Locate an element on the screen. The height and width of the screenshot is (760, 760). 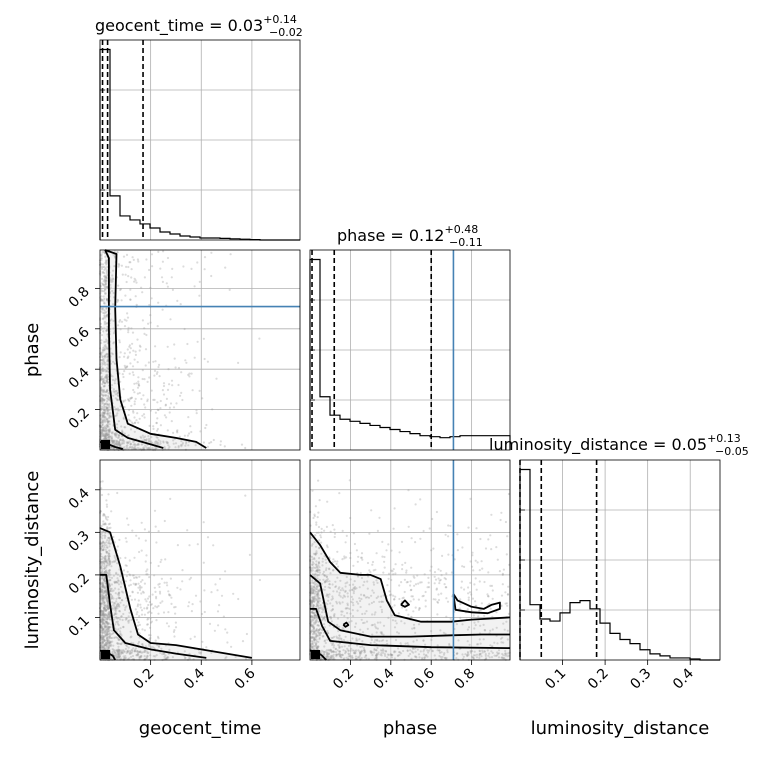
x-tick-label-geocent-time-2: 0.6 is located at coordinates (245, 678).